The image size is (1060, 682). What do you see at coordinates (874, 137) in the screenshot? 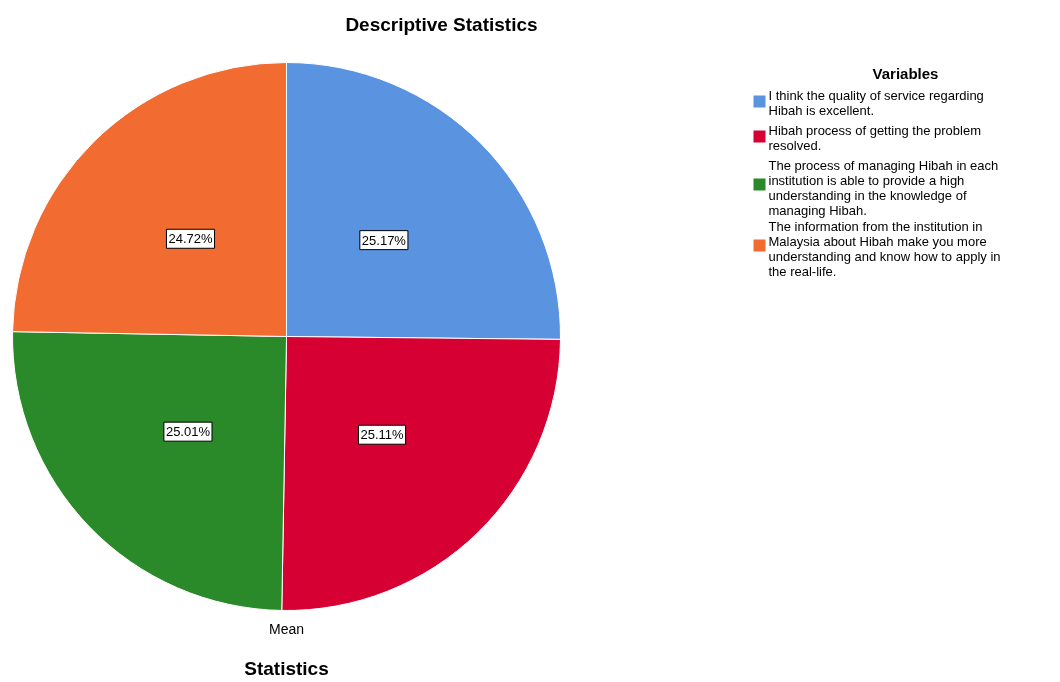
I see `legend-label: Hibah process of getting the problem resolved.` at bounding box center [874, 137].